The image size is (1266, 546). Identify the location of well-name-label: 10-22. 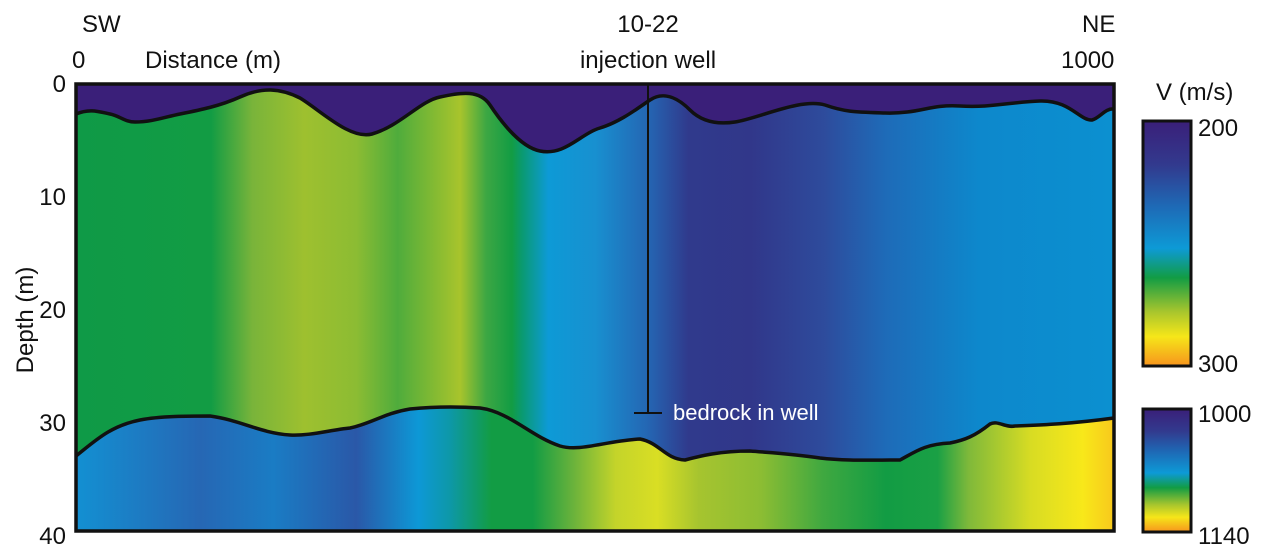
(647, 24).